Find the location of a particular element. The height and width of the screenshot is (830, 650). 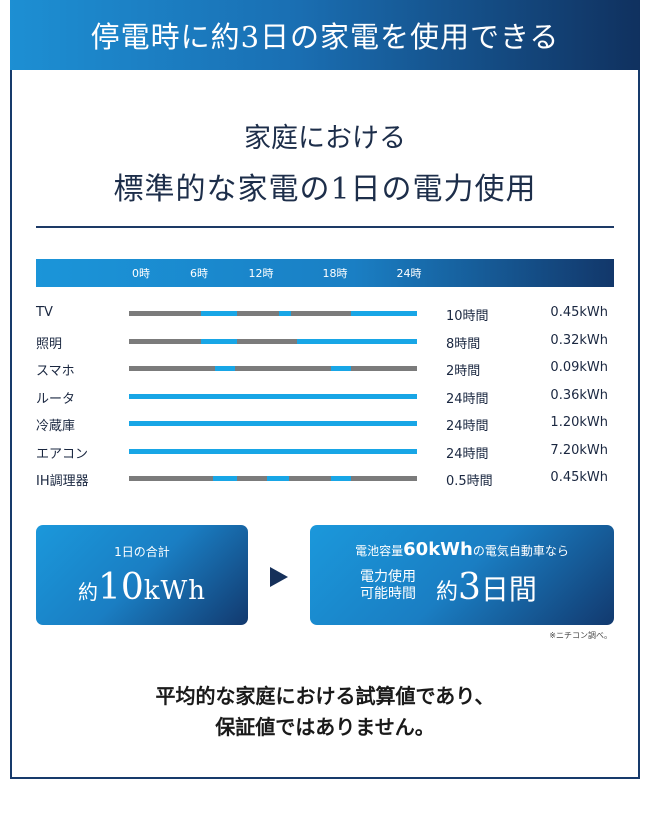

total-unit: kWh is located at coordinates (175, 591).